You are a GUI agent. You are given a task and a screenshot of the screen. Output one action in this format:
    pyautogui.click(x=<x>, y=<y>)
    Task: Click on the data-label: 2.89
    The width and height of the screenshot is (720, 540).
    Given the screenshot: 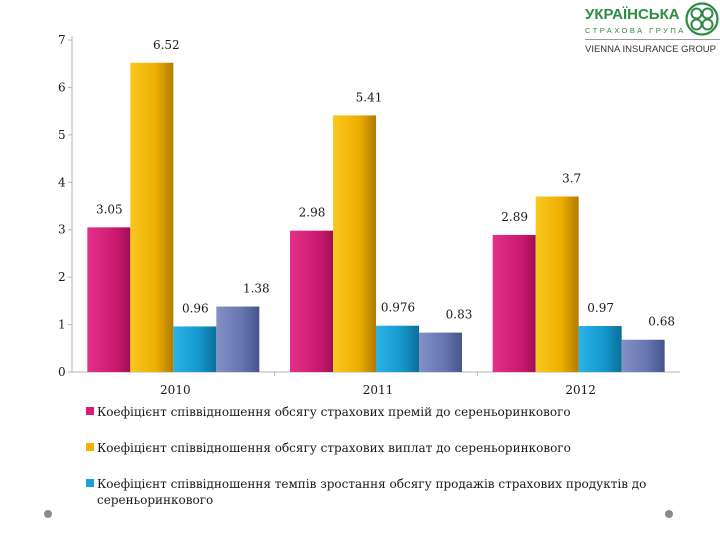 What is the action you would take?
    pyautogui.click(x=514, y=217)
    